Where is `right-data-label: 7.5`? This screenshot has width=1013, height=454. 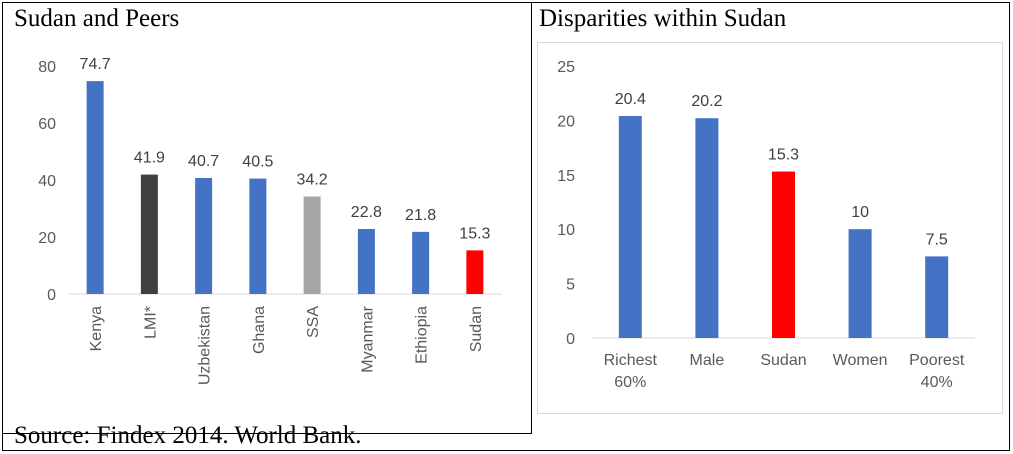
right-data-label: 7.5 is located at coordinates (937, 239).